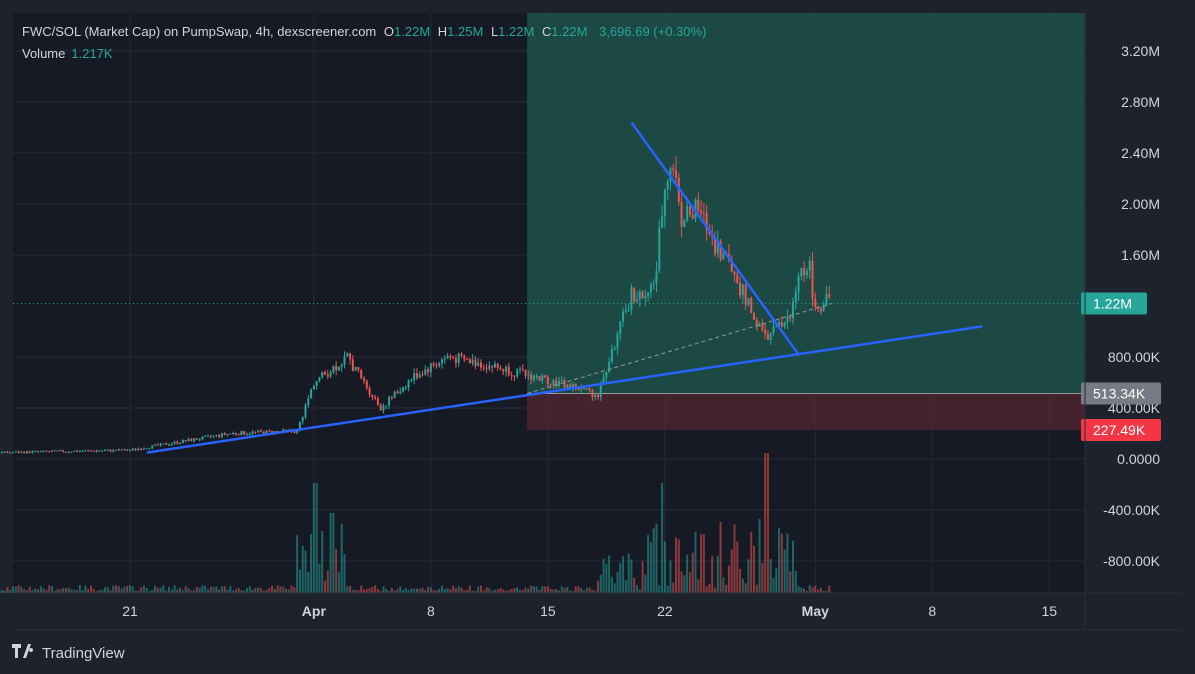 The image size is (1195, 674). Describe the element at coordinates (665, 611) in the screenshot. I see `x-tick-label: 22` at that location.